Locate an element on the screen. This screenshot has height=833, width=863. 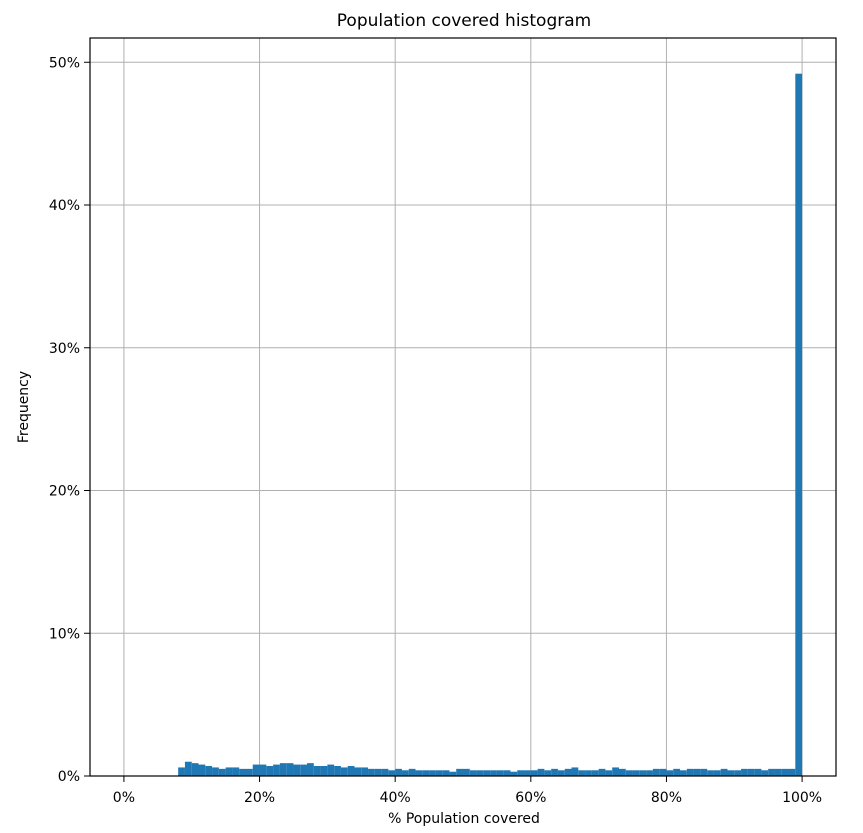
y-tick-label: 0% is located at coordinates (69, 777).